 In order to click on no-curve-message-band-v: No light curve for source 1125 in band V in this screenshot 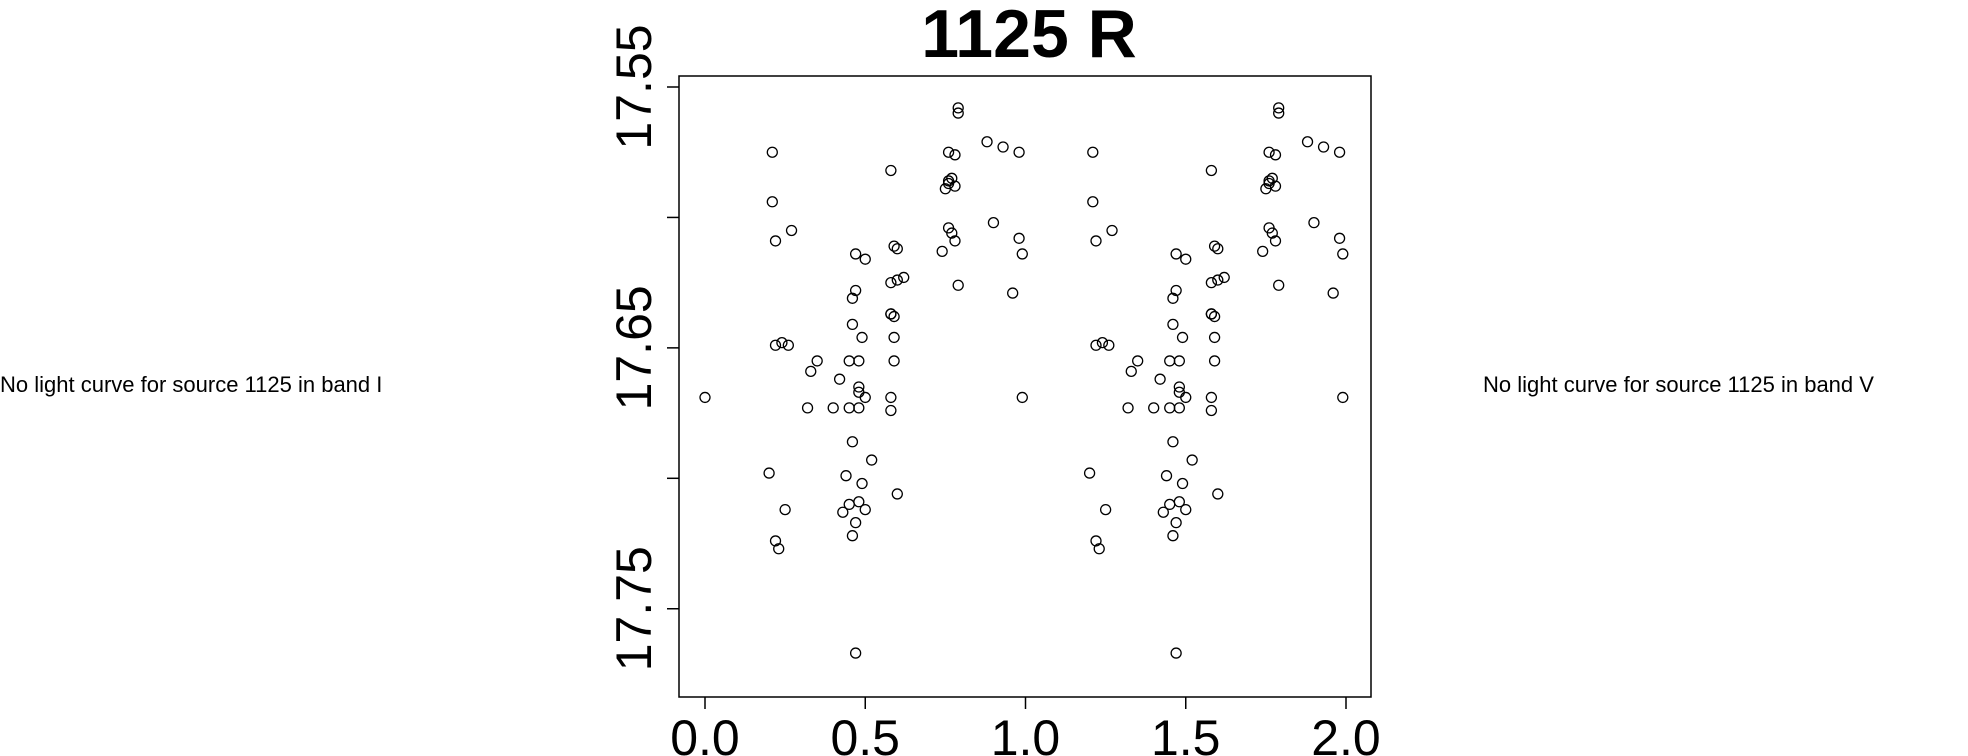, I will do `click(1678, 384)`.